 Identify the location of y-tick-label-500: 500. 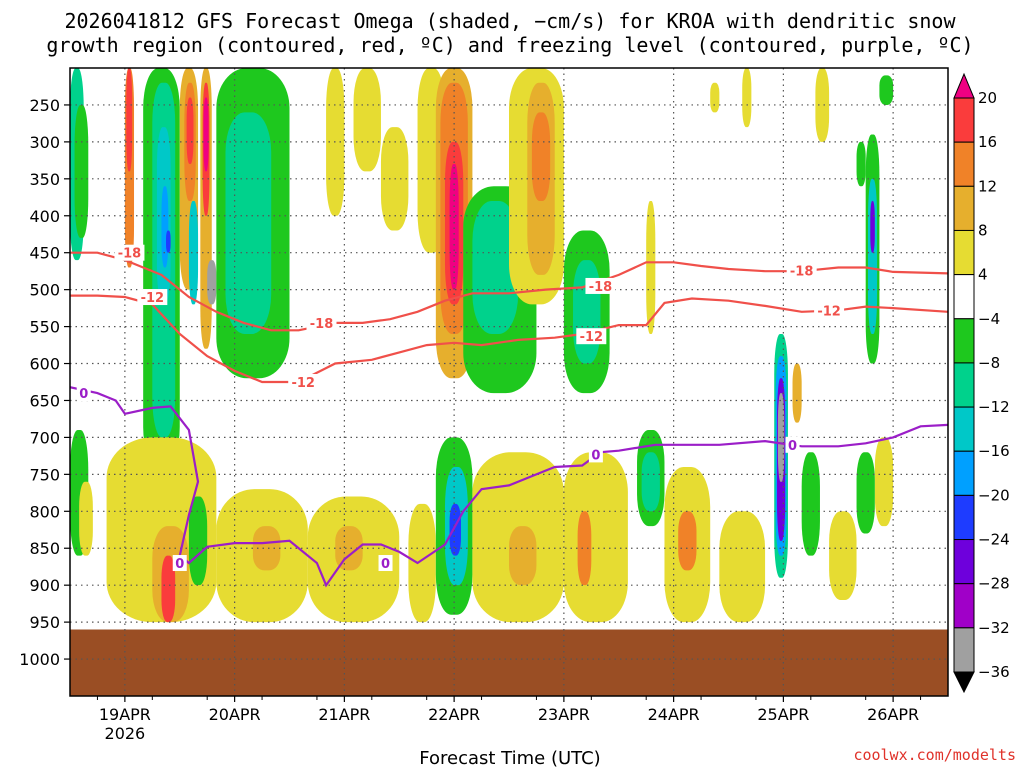
(44, 290).